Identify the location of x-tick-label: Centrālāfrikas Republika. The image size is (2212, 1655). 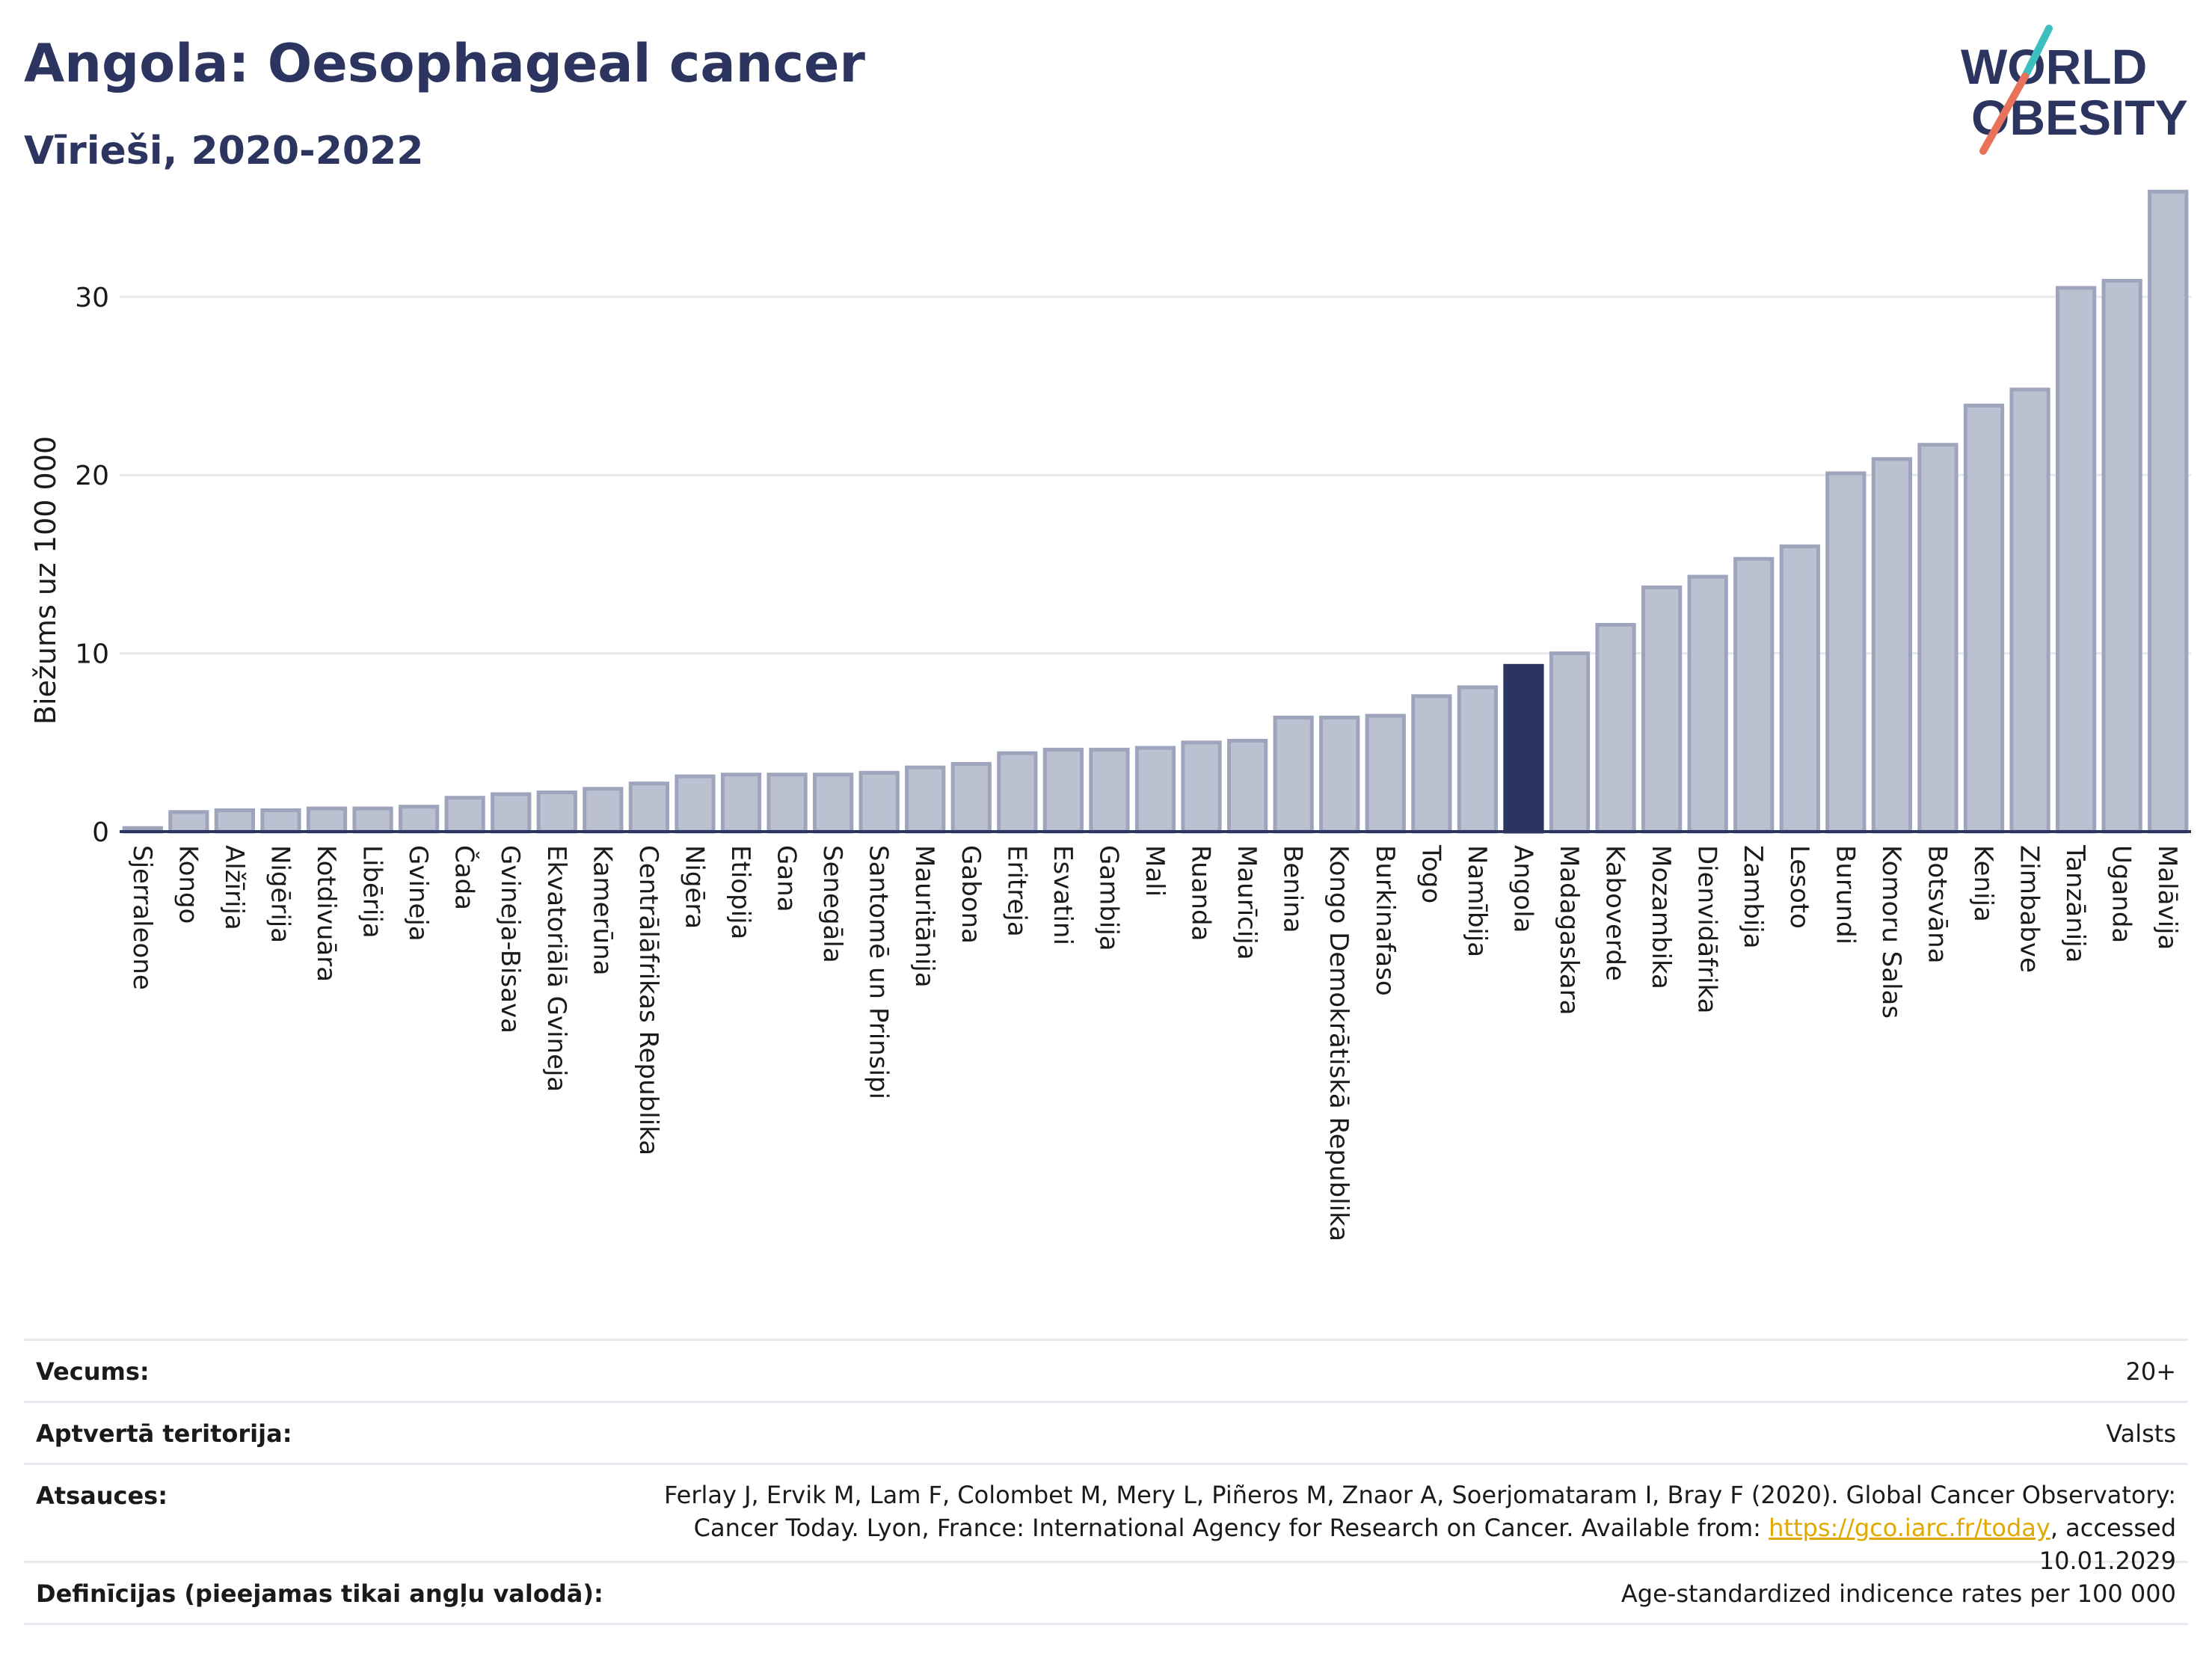
(648, 1000).